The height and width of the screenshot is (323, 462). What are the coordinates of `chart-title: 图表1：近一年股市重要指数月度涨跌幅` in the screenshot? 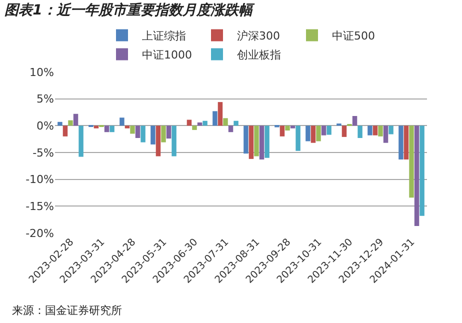 It's located at (130, 10).